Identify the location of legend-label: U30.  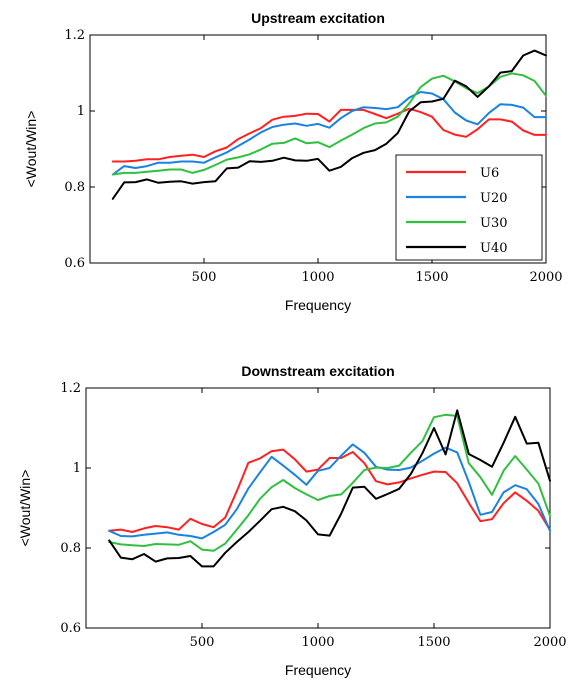
(494, 223).